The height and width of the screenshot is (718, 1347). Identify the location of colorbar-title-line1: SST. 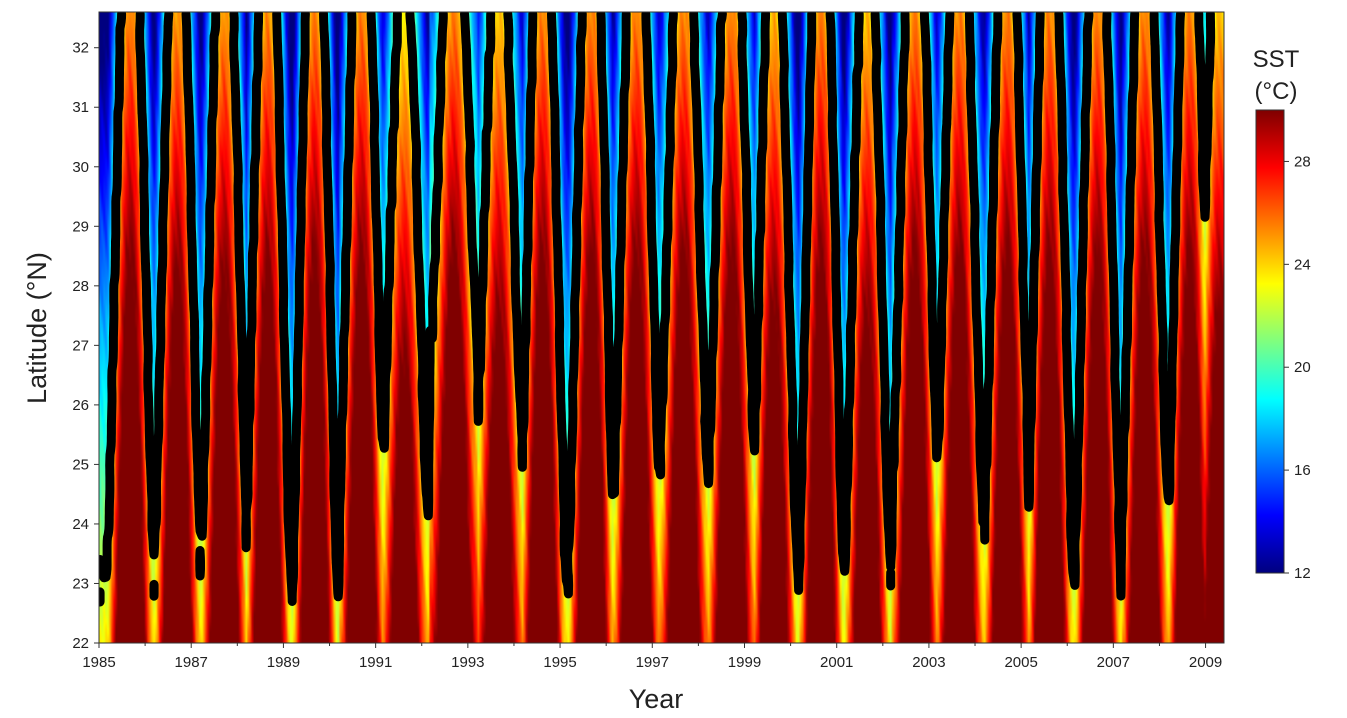
(1276, 59).